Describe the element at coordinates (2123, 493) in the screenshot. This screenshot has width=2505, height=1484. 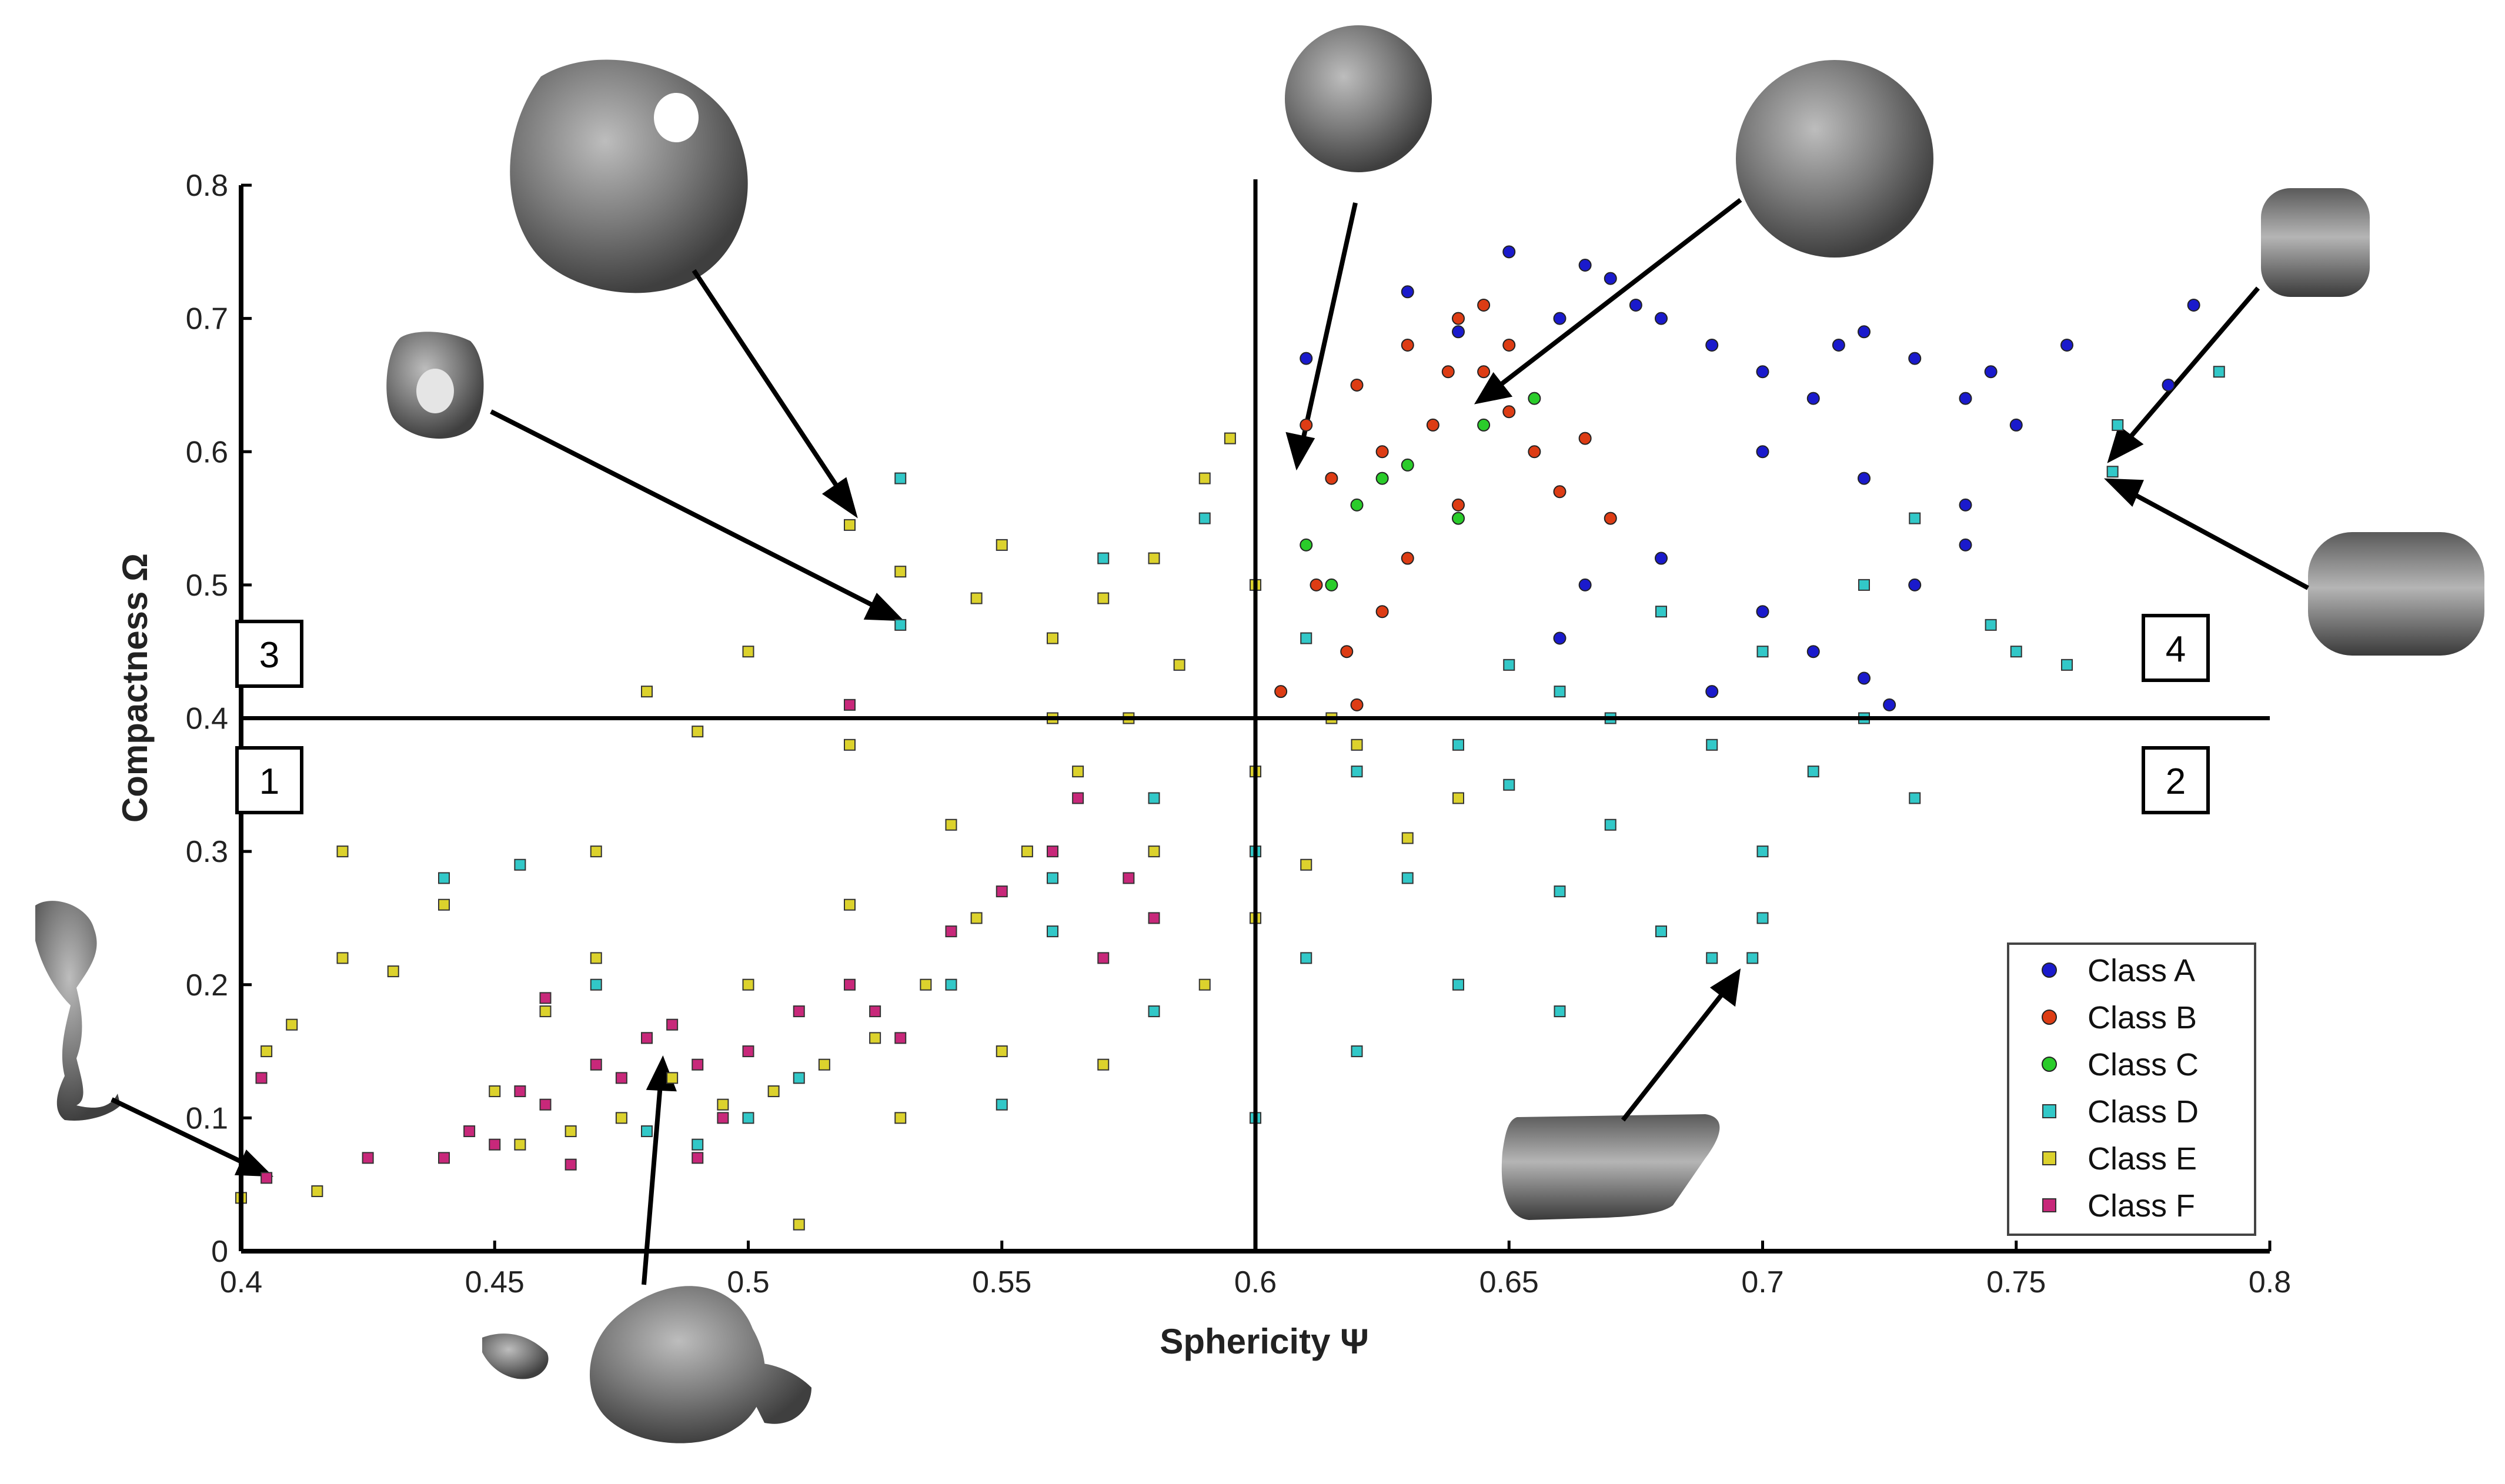
I see `arrowhead-long-cylinder` at that location.